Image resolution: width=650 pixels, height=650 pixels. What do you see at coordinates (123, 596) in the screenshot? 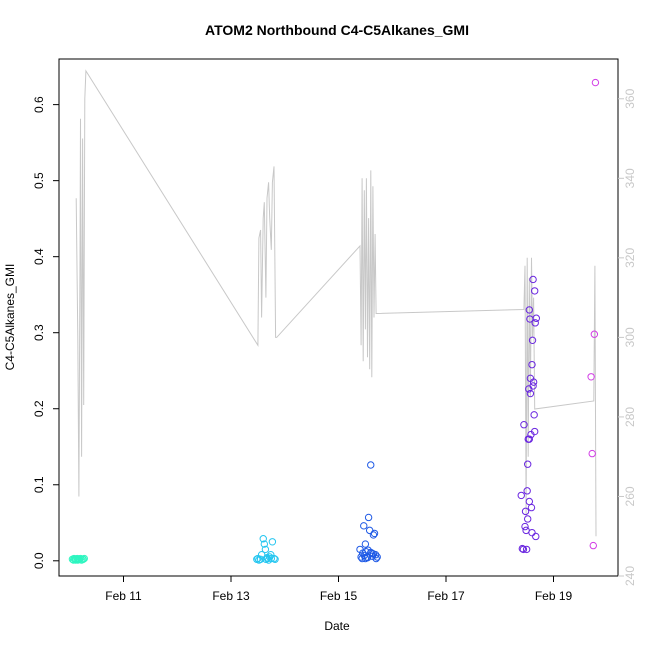
I see `x-tick-label-0: Feb 11` at bounding box center [123, 596].